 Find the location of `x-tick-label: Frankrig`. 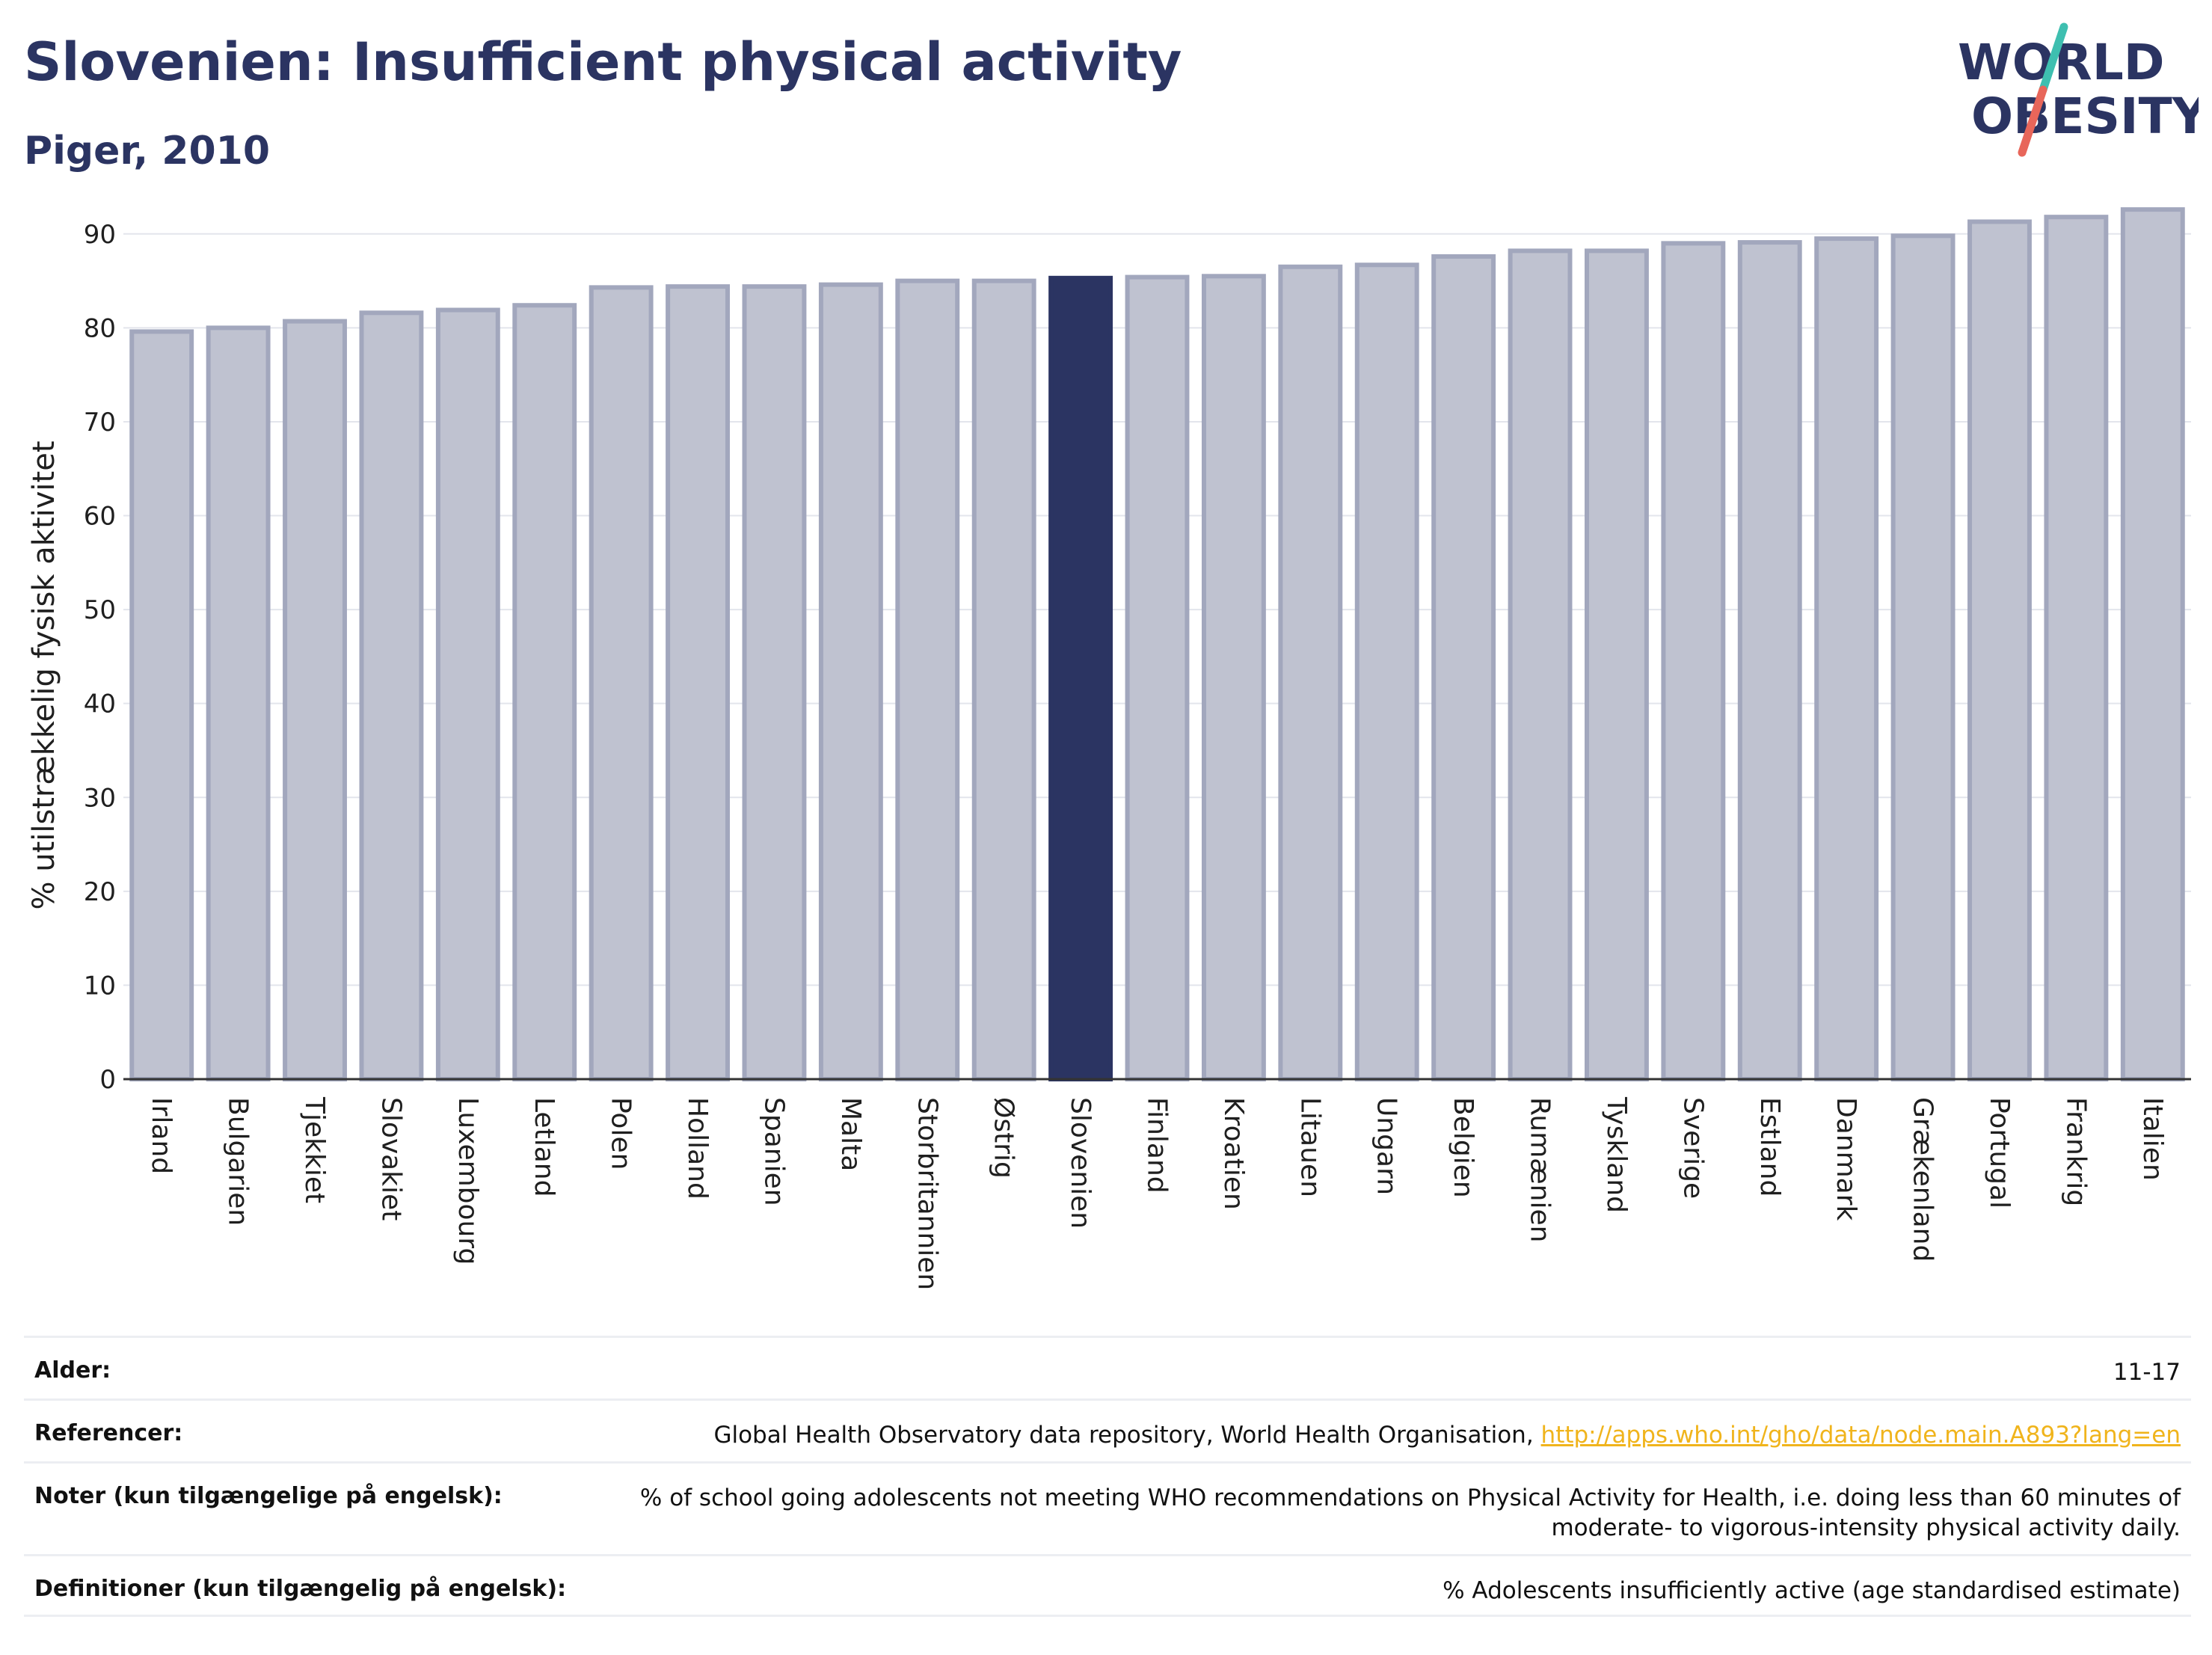

x-tick-label: Frankrig is located at coordinates (2075, 1151).